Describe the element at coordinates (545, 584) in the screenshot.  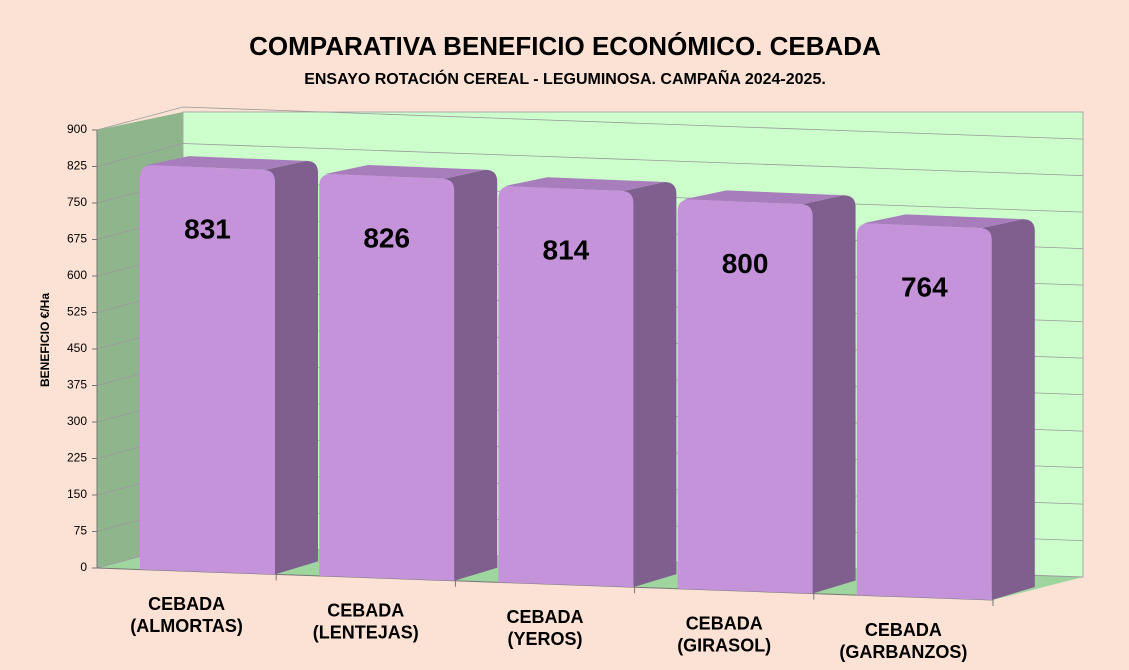
I see `x-axis` at that location.